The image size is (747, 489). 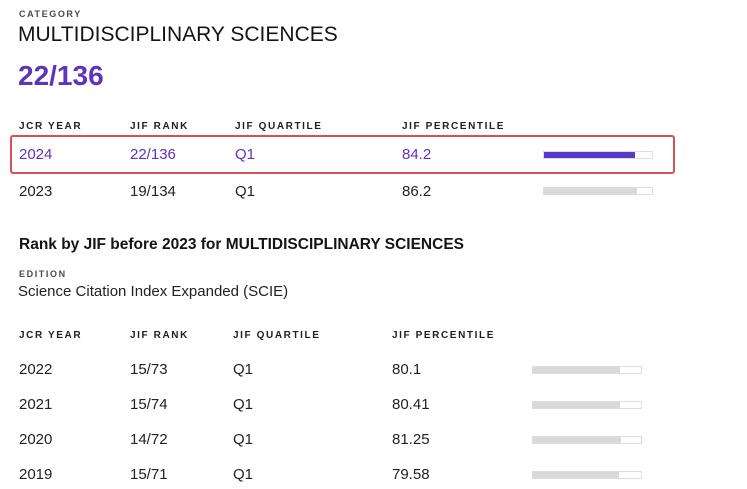 I want to click on rank-cell: 22/136, so click(x=153, y=154).